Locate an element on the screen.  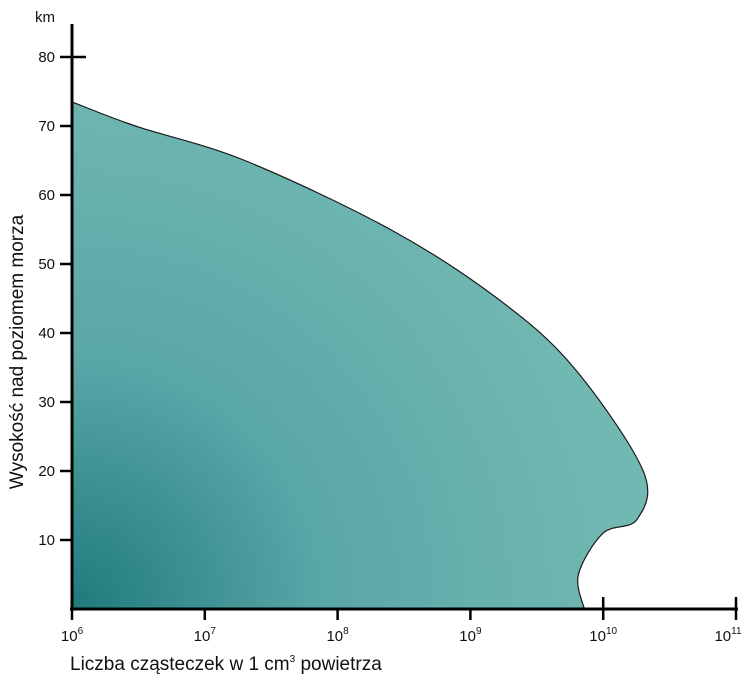
y-tick-label: 60 is located at coordinates (46, 195).